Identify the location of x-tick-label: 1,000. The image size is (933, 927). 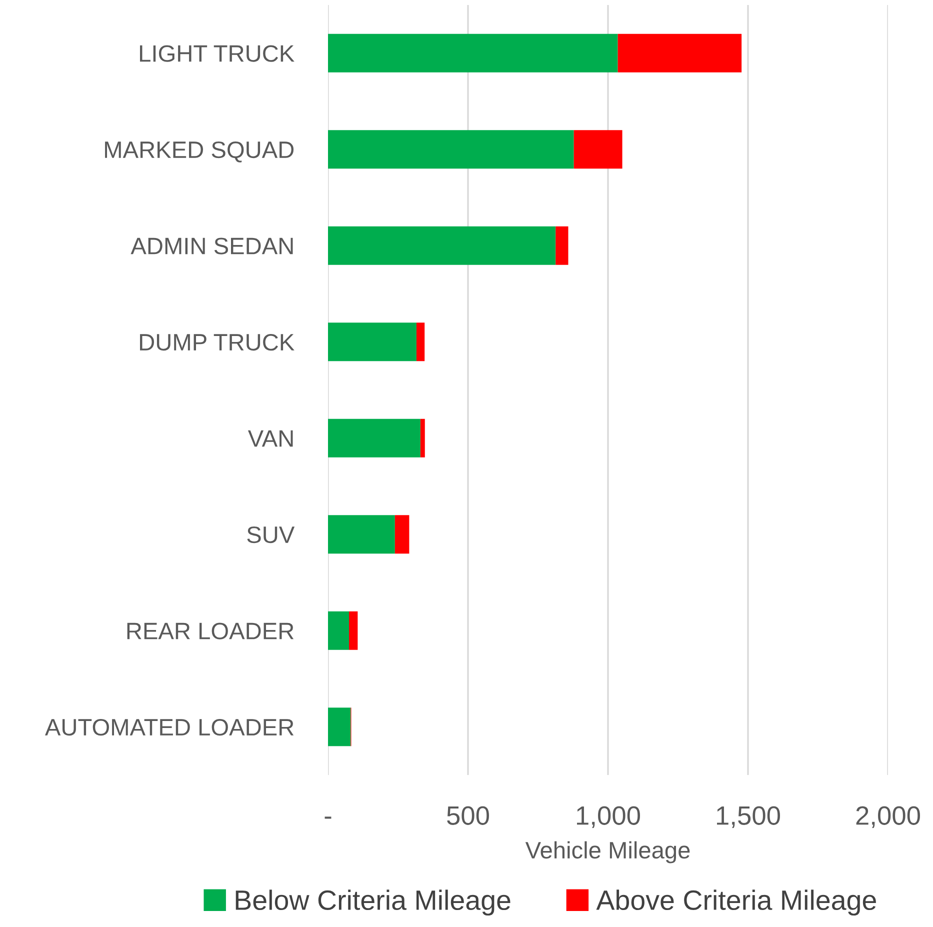
(608, 817).